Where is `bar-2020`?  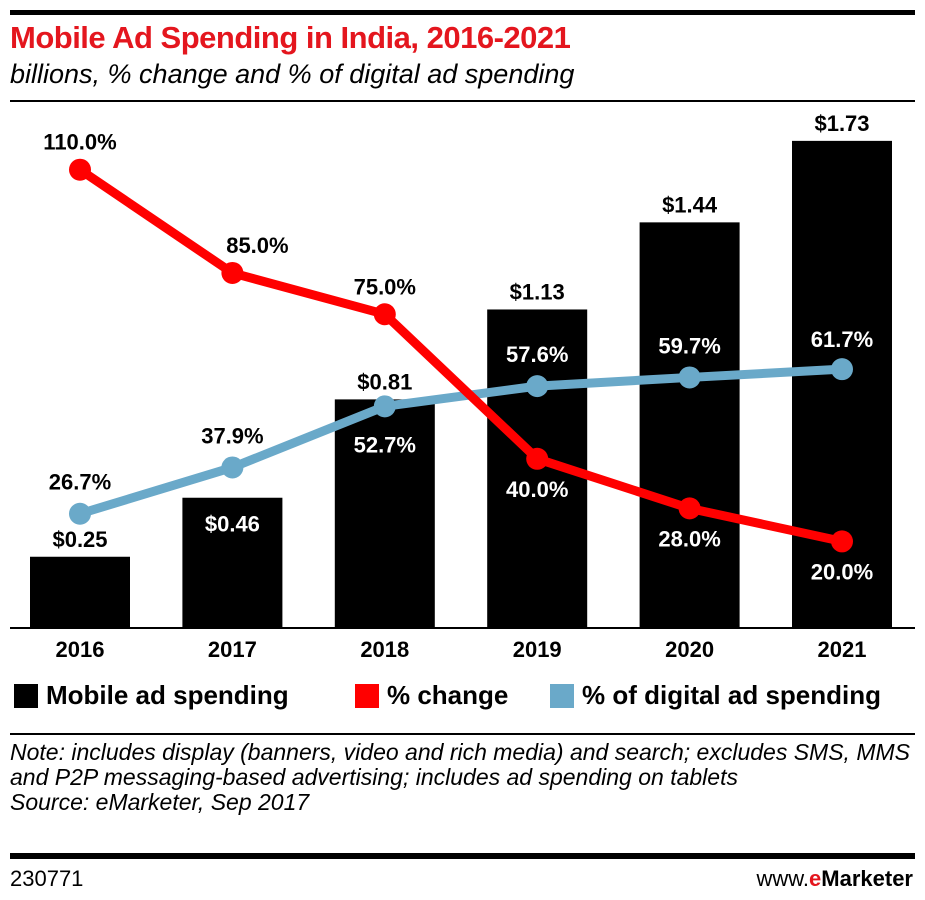
bar-2020 is located at coordinates (689, 425).